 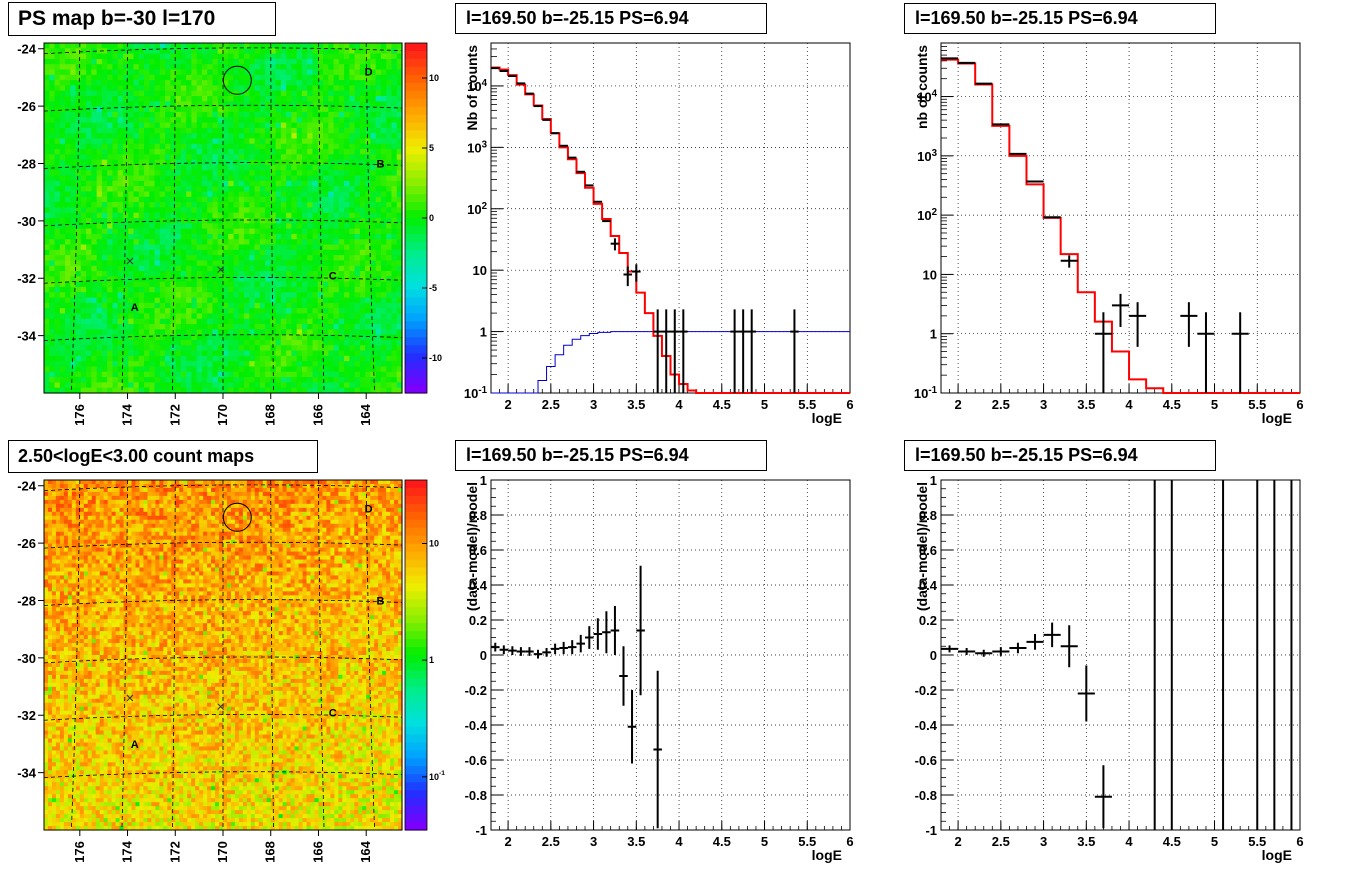 I want to click on x-tick-label: 172, so click(x=174, y=415).